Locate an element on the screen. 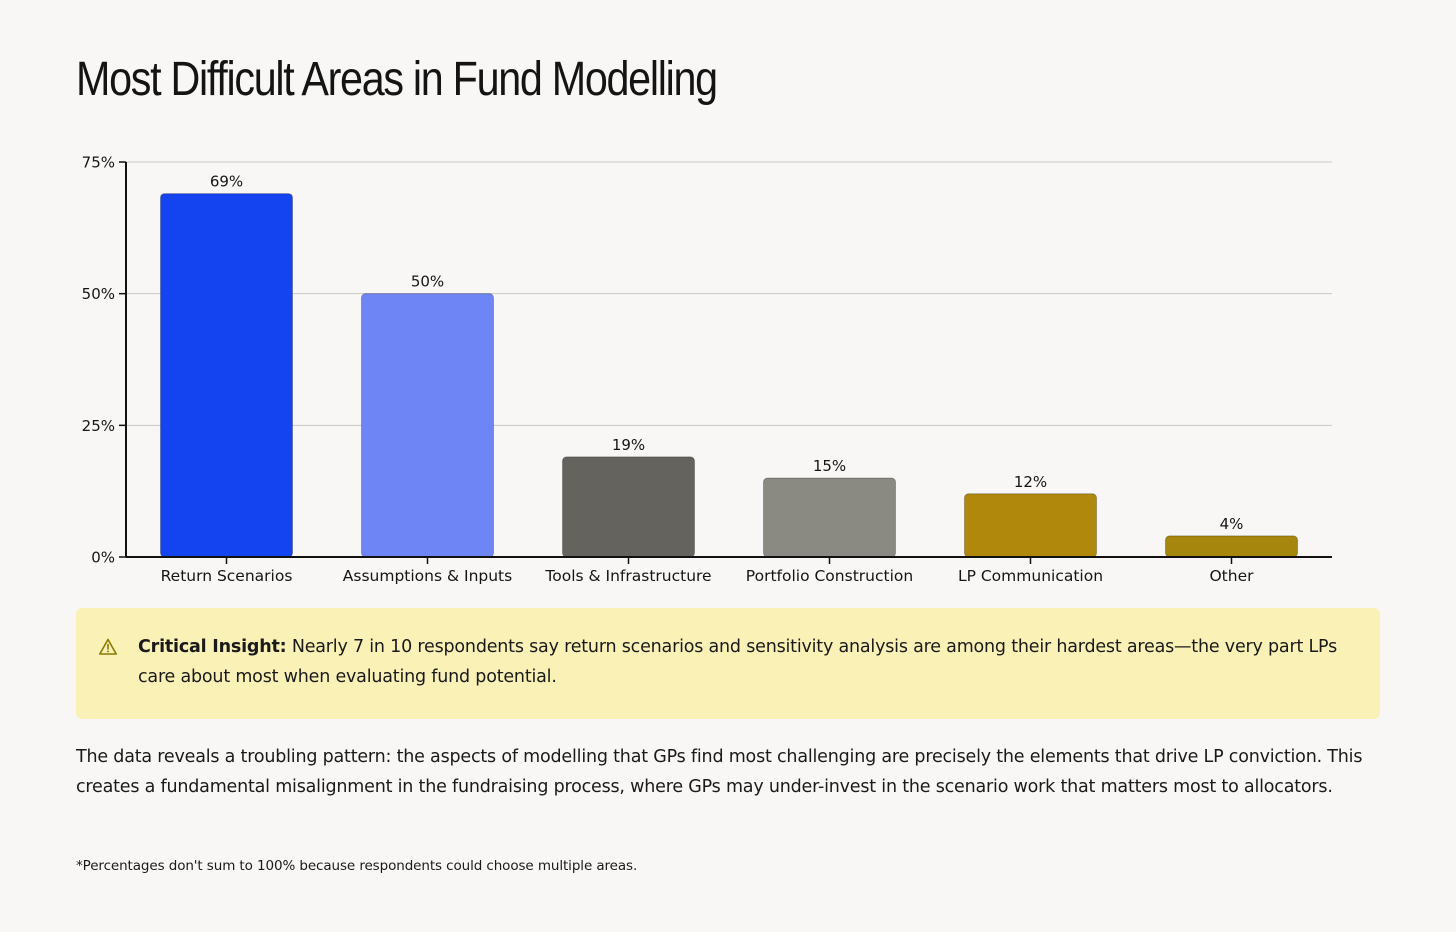 The width and height of the screenshot is (1456, 932). bar-value-label: 15% is located at coordinates (829, 466).